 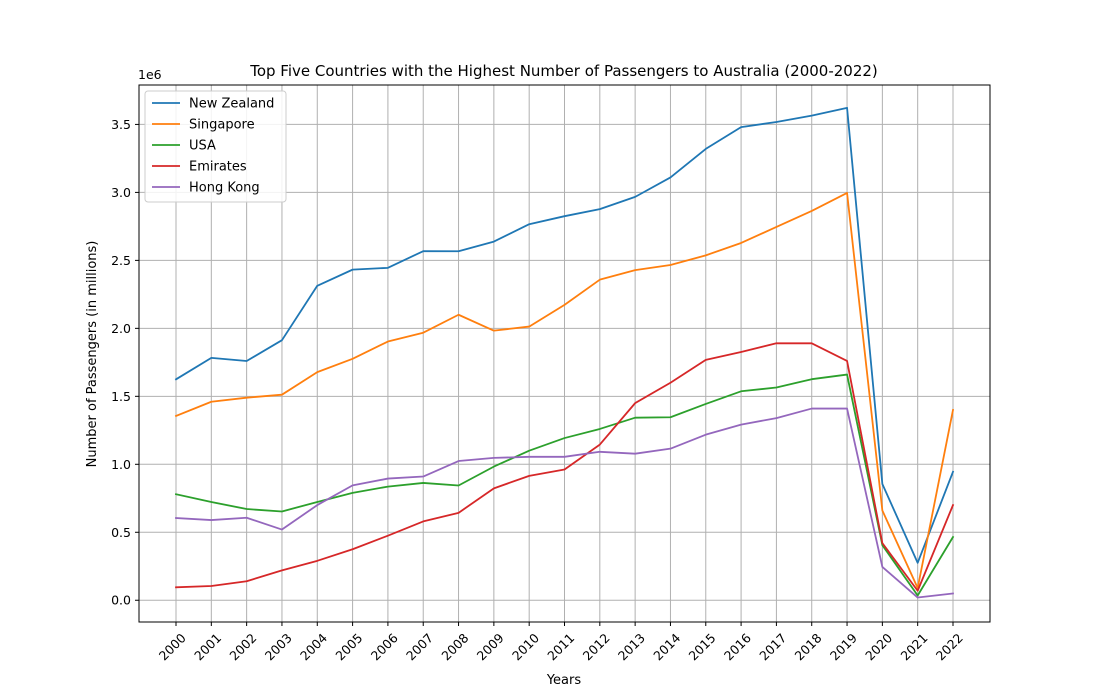 What do you see at coordinates (121, 192) in the screenshot?
I see `y-tick-label: 3.0` at bounding box center [121, 192].